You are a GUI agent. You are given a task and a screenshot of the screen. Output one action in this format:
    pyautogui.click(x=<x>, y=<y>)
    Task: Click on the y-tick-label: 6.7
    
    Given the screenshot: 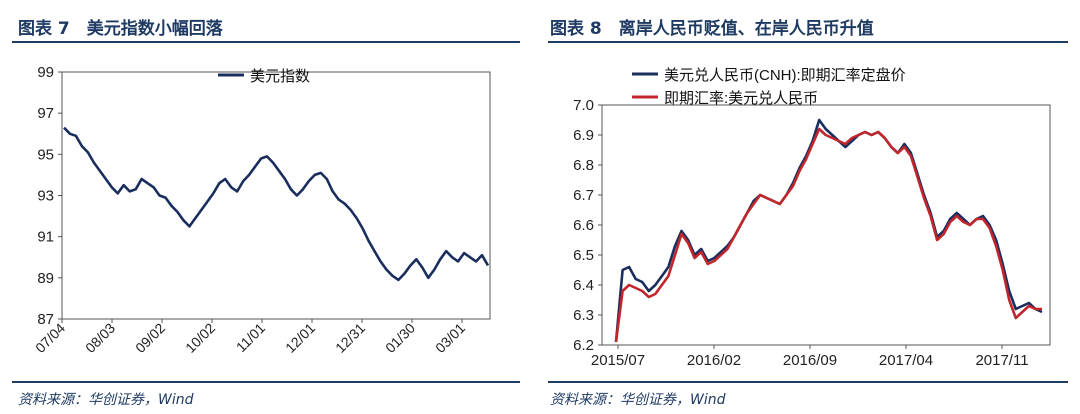 What is the action you would take?
    pyautogui.click(x=583, y=195)
    